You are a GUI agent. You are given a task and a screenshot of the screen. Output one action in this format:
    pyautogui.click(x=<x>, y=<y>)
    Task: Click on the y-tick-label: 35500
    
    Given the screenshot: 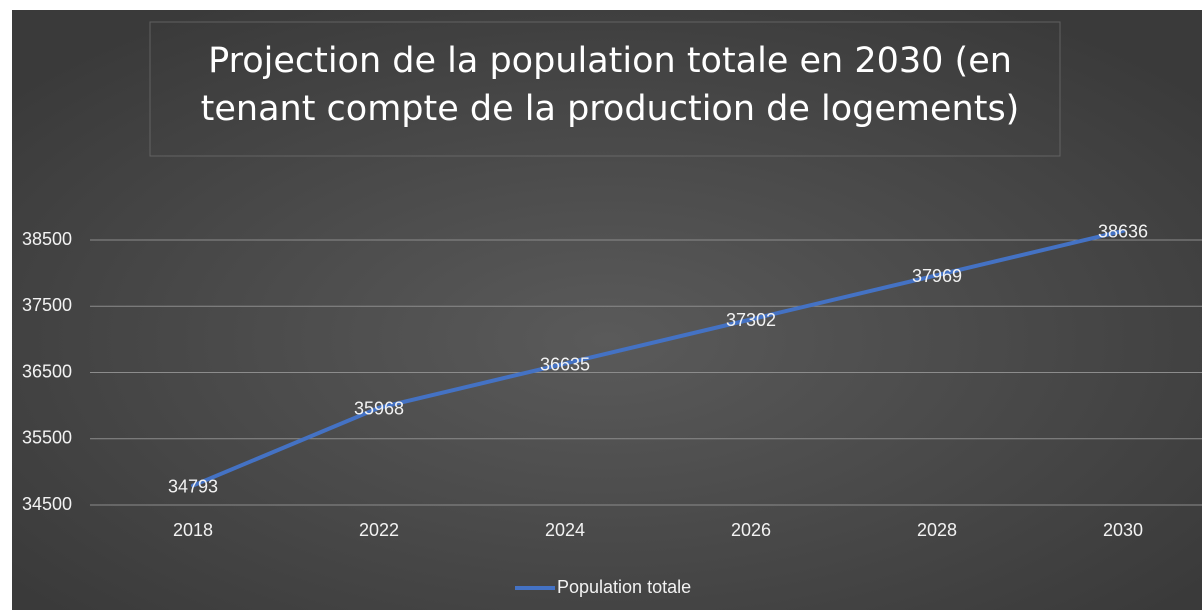 What is the action you would take?
    pyautogui.click(x=47, y=438)
    